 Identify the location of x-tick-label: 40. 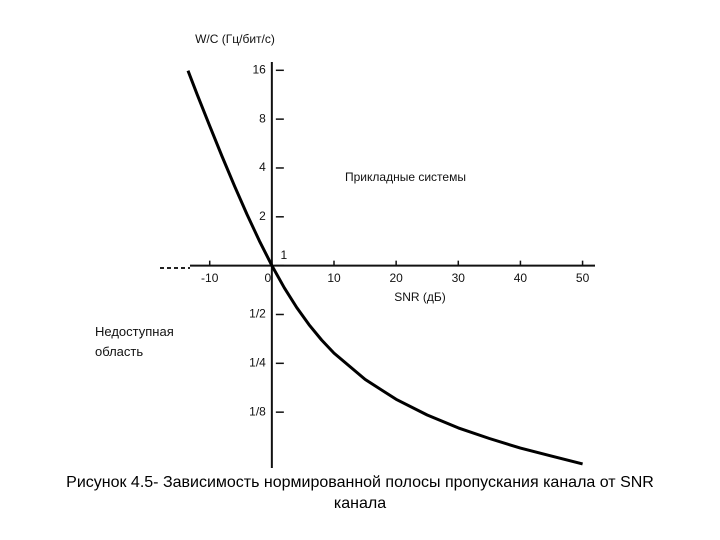
(521, 278).